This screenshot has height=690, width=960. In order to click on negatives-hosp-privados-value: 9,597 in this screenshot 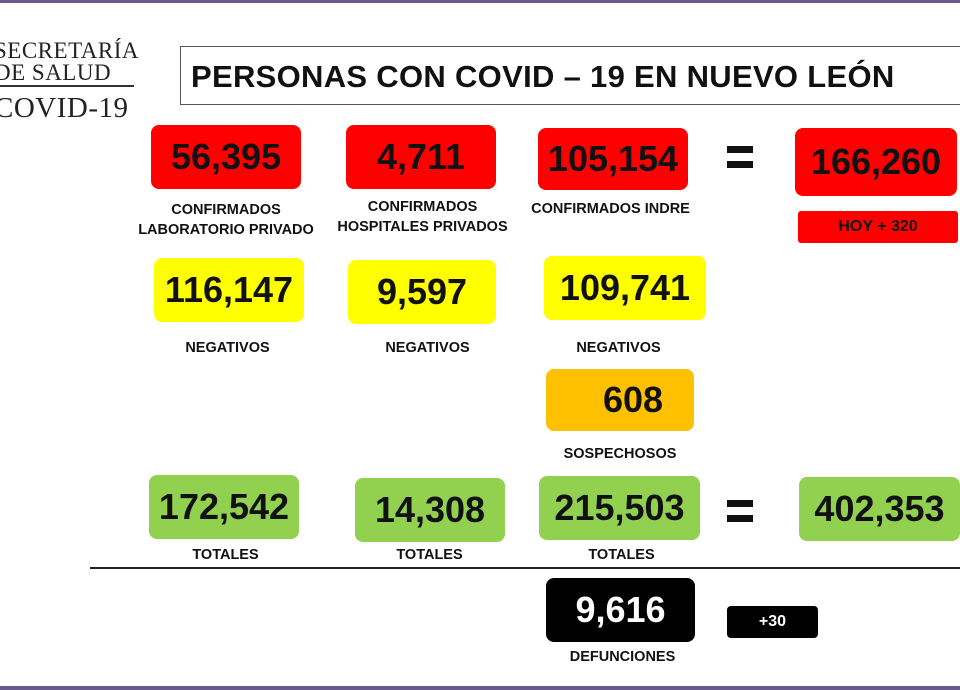, I will do `click(422, 292)`.